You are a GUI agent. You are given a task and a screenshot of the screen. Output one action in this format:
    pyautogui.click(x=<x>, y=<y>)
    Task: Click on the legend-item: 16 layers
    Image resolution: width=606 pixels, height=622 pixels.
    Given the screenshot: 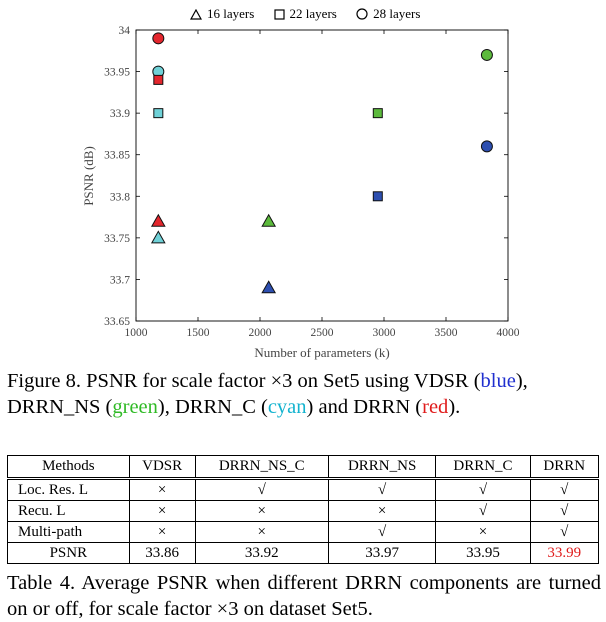 What is the action you would take?
    pyautogui.click(x=222, y=14)
    